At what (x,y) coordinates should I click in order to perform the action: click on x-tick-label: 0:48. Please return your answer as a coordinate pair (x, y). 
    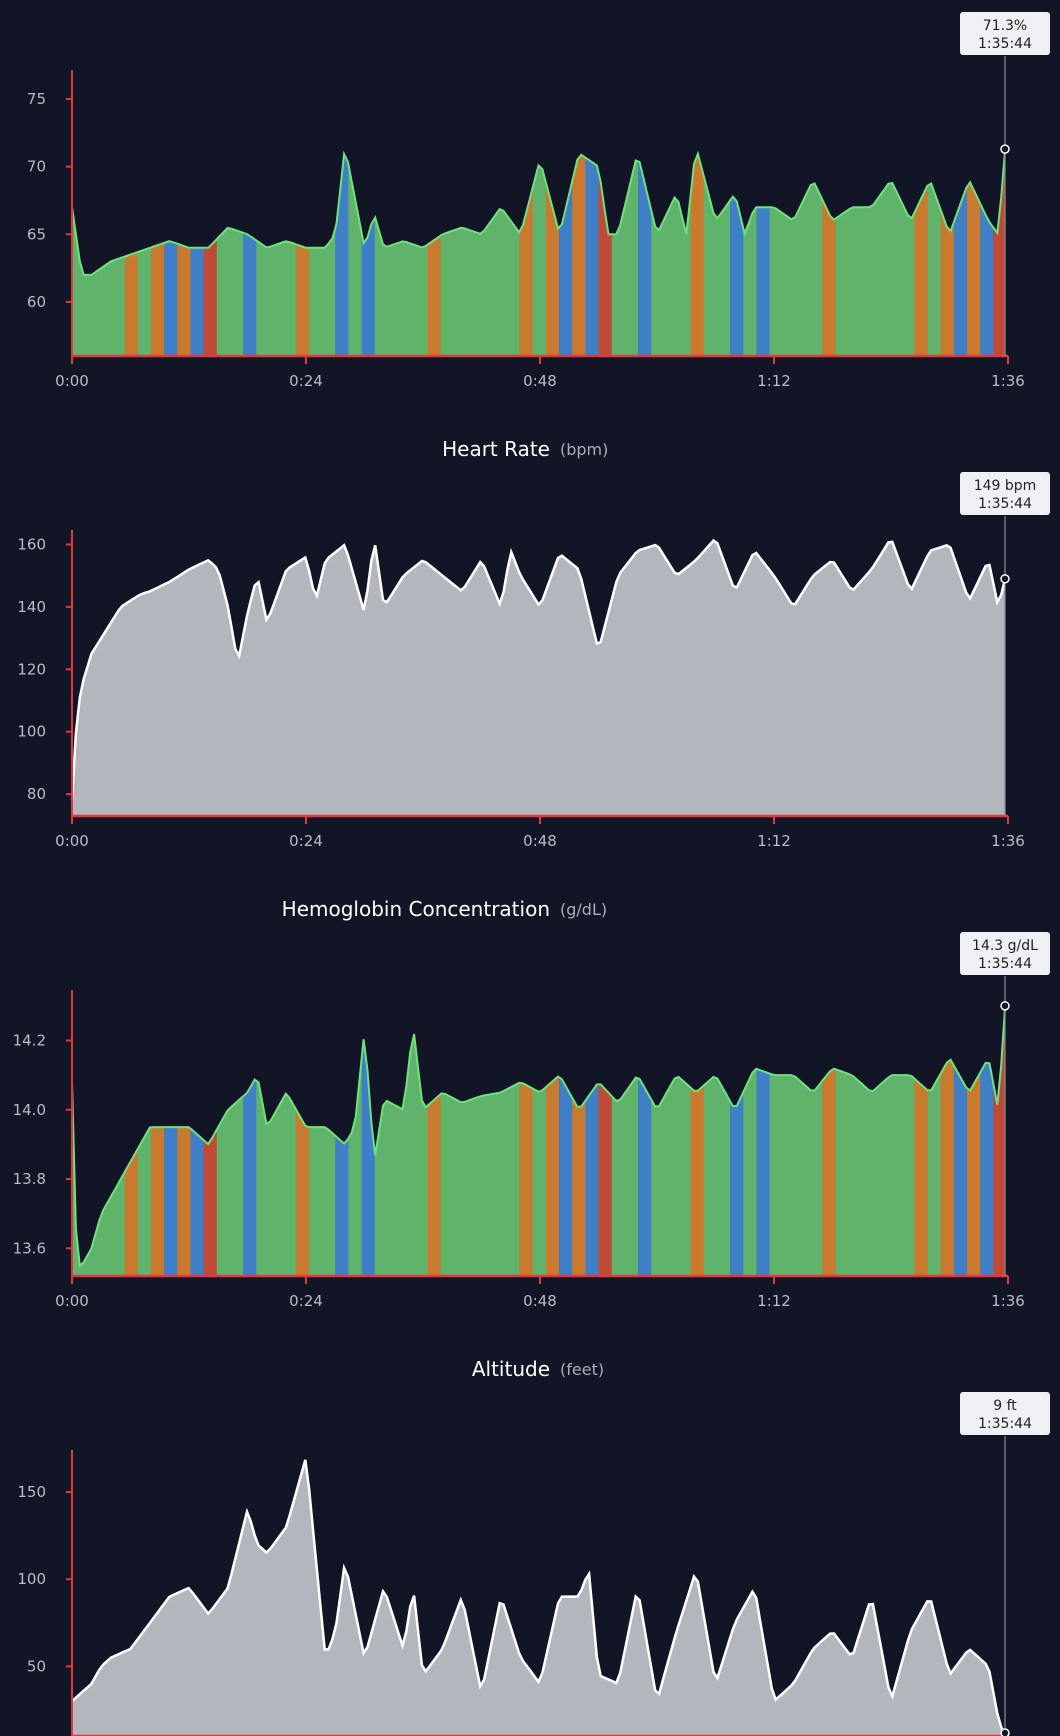
    Looking at the image, I should click on (540, 381).